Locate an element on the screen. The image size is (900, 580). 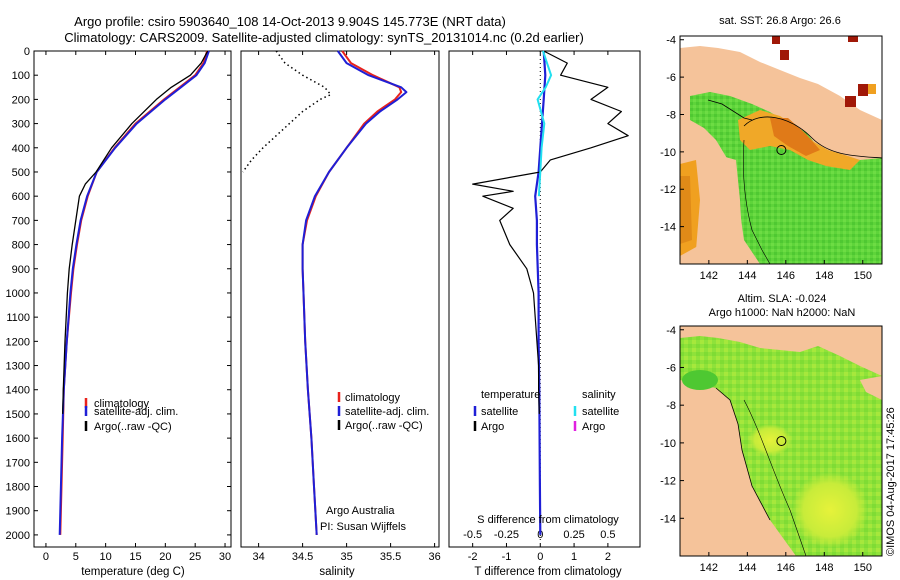
sst-map-lon-axis: 142 144 146 148 150 is located at coordinates (786, 271).